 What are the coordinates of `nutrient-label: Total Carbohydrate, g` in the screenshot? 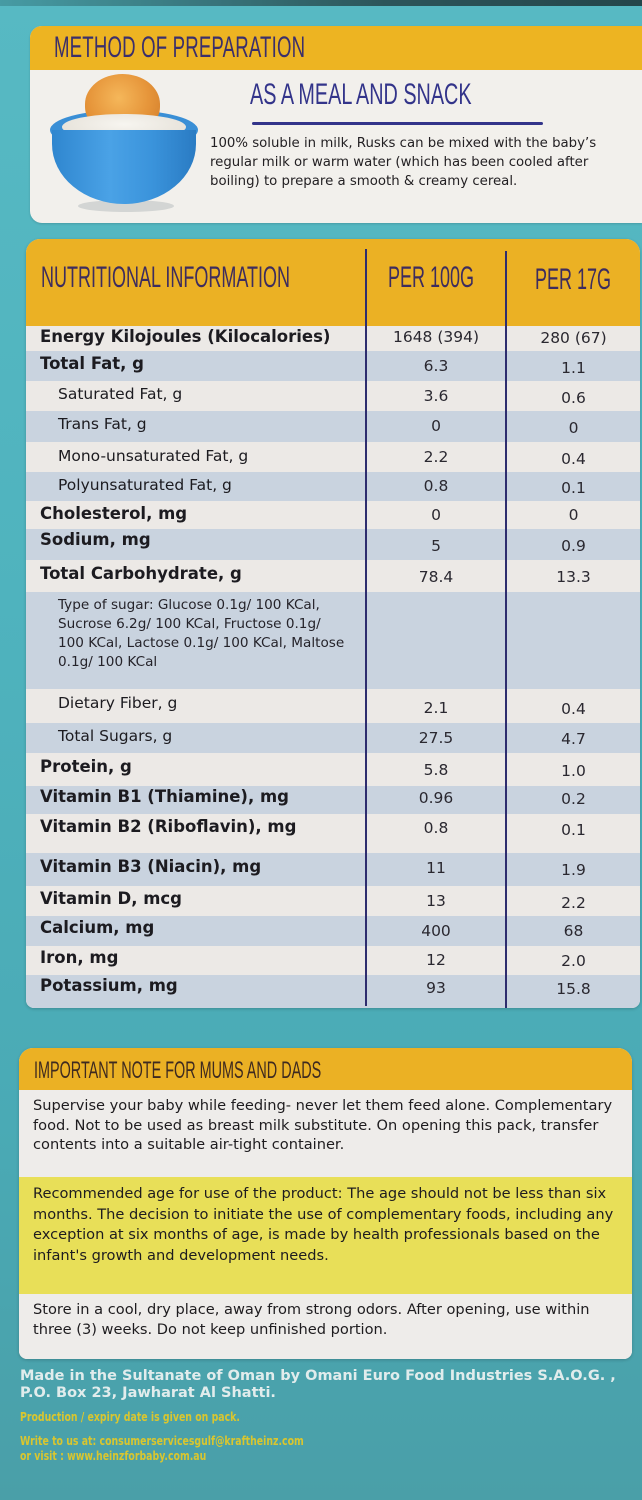 It's located at (141, 573).